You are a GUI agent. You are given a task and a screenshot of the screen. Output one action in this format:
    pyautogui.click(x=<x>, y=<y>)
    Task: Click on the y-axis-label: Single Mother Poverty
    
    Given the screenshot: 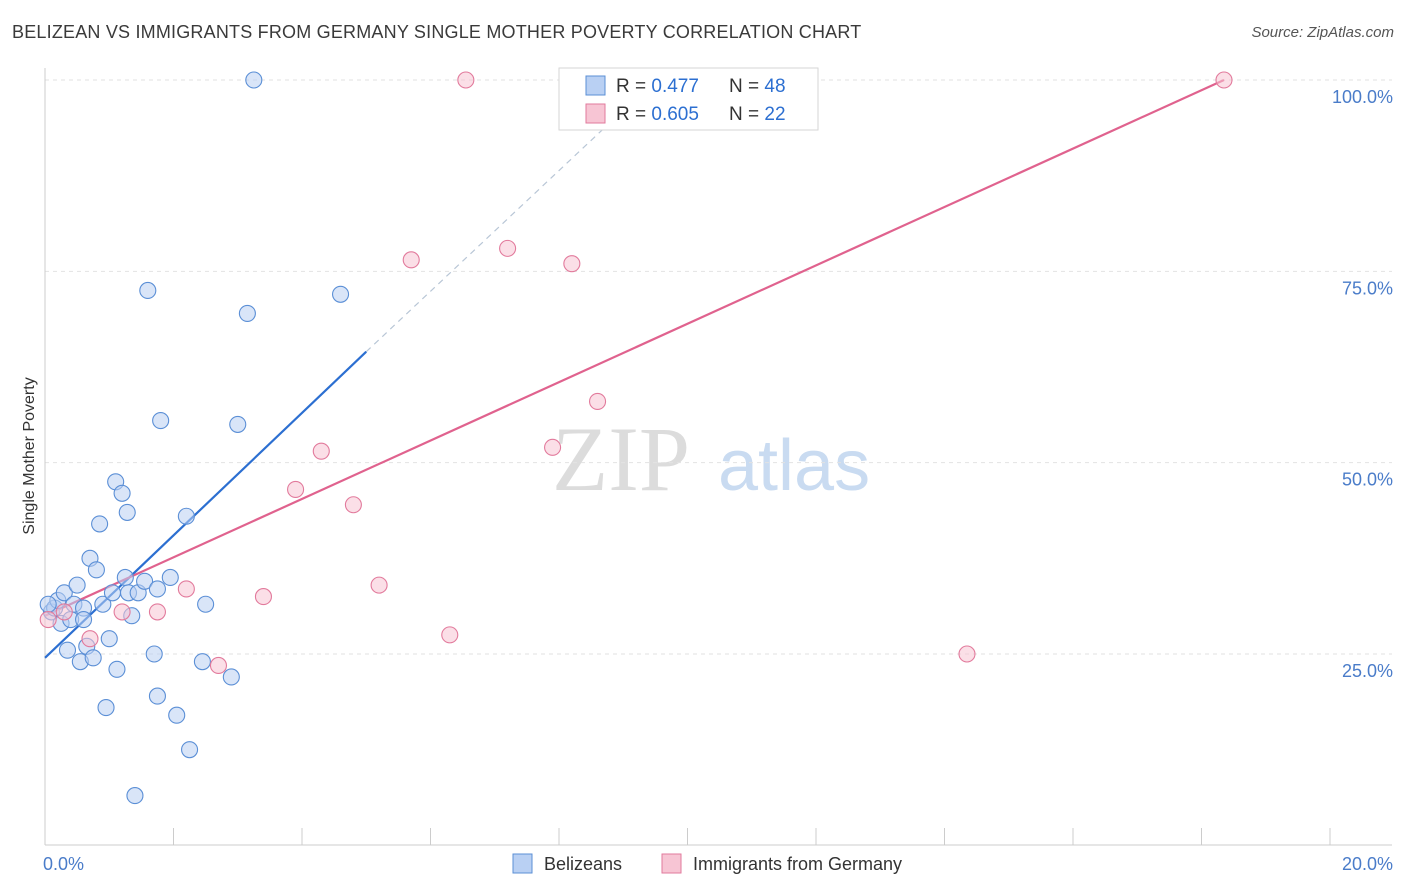 What is the action you would take?
    pyautogui.click(x=29, y=455)
    